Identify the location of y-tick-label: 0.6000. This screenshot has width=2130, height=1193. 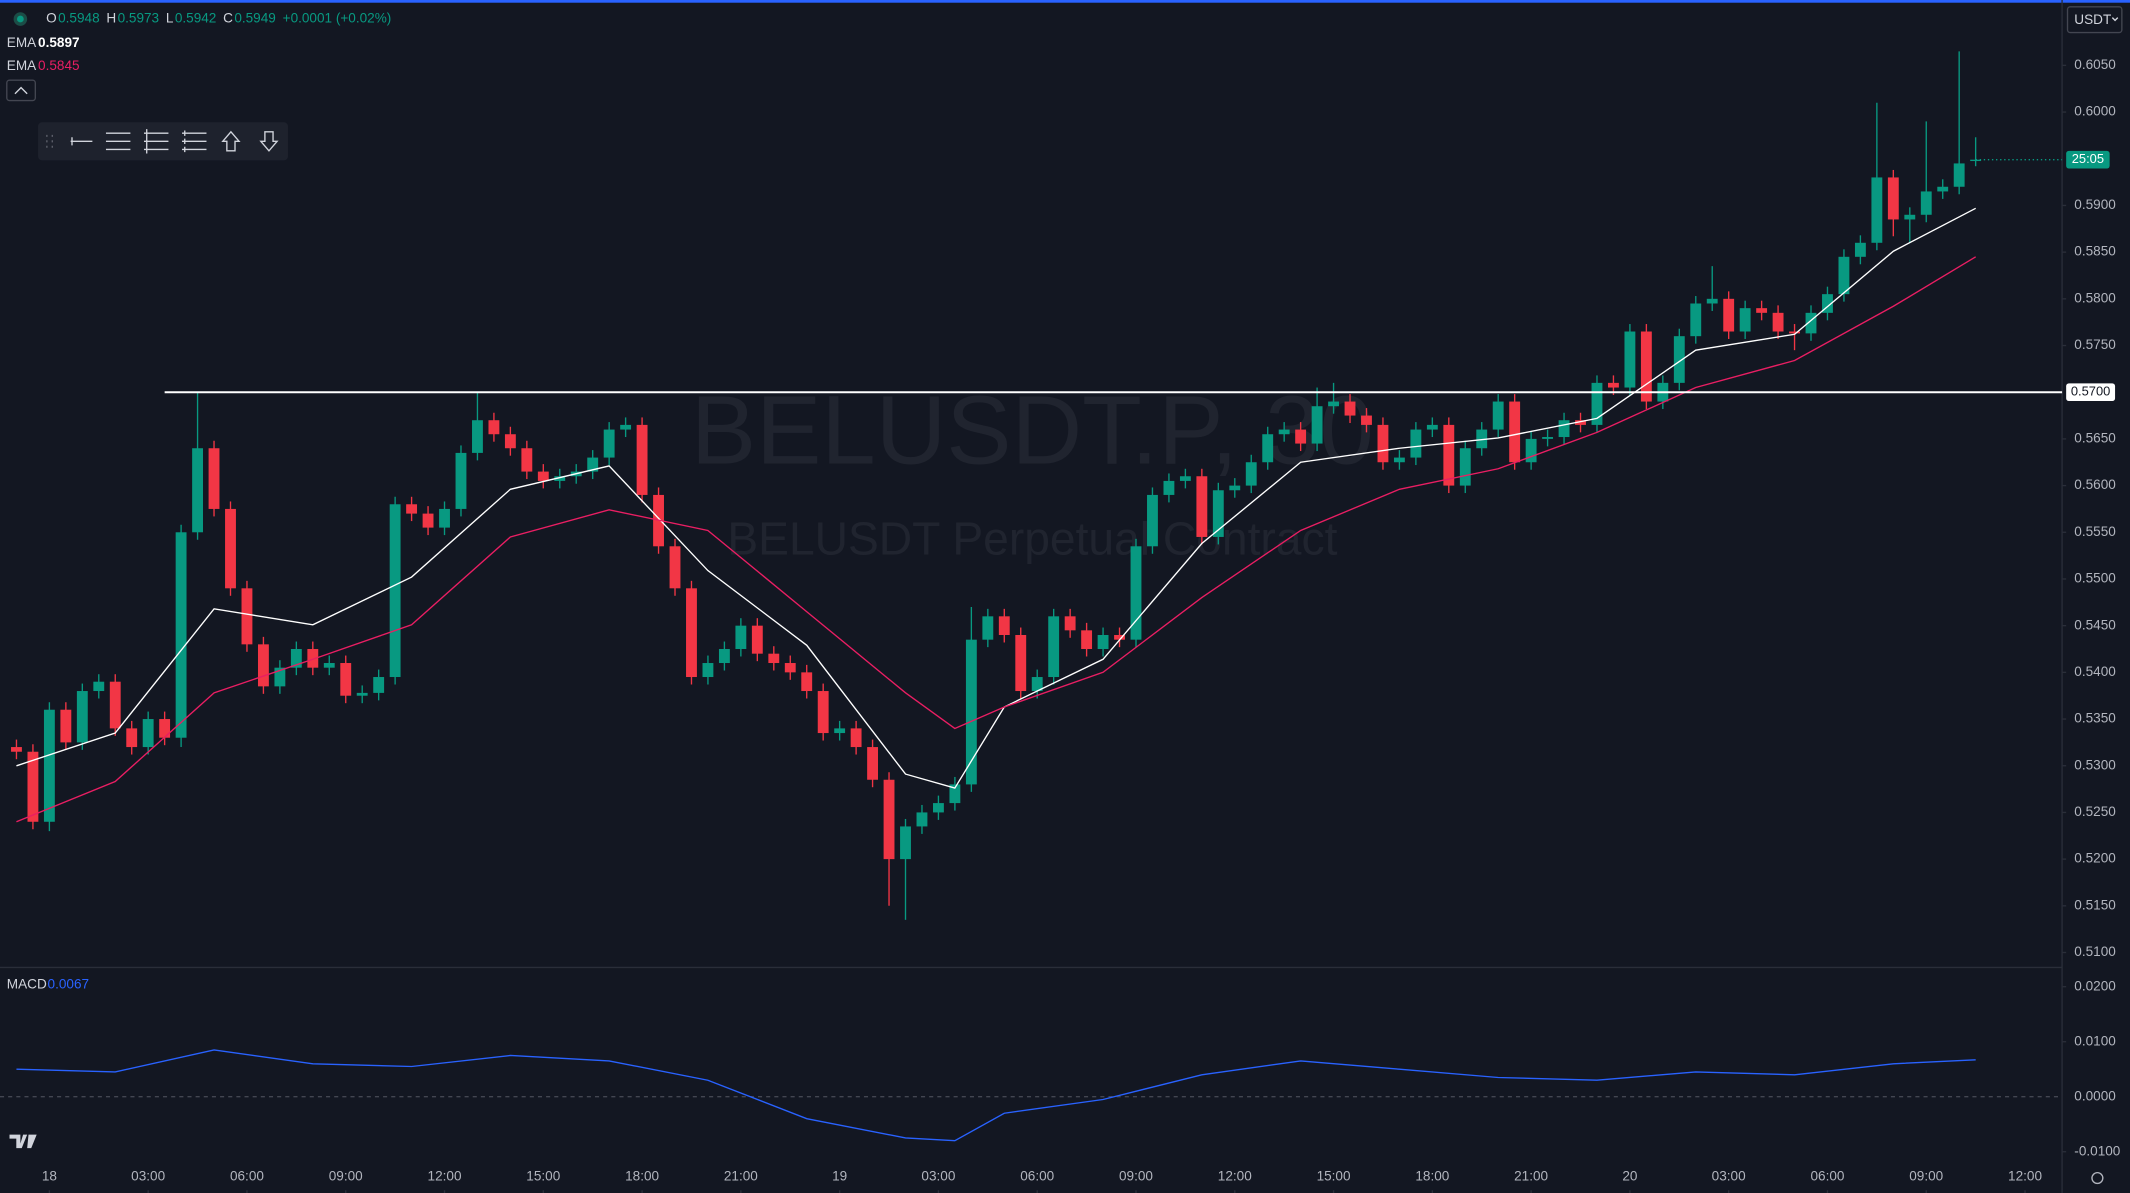
(2095, 111).